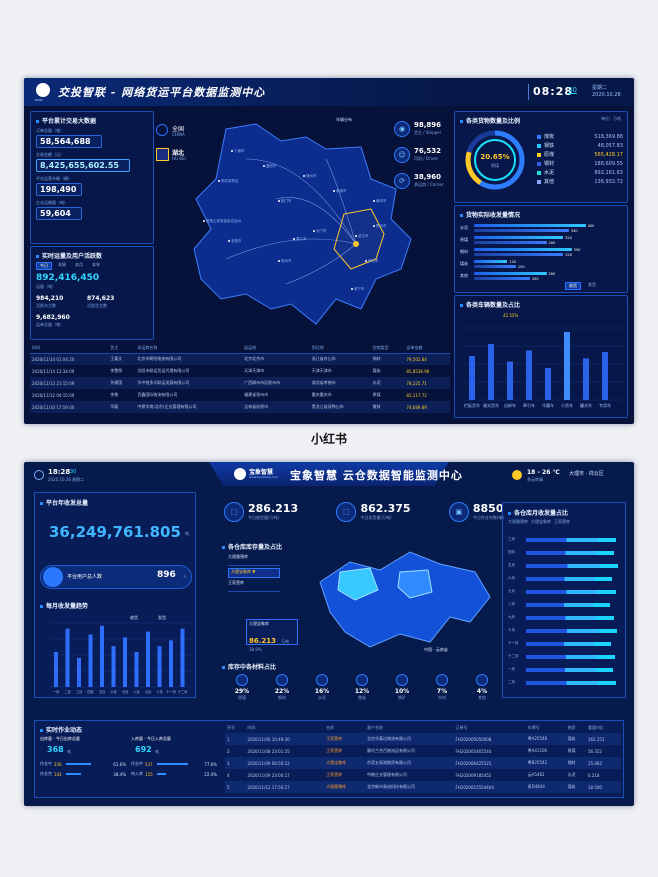 Image resolution: width=658 pixels, height=877 pixels. I want to click on transfer-value: 120, so click(513, 261).